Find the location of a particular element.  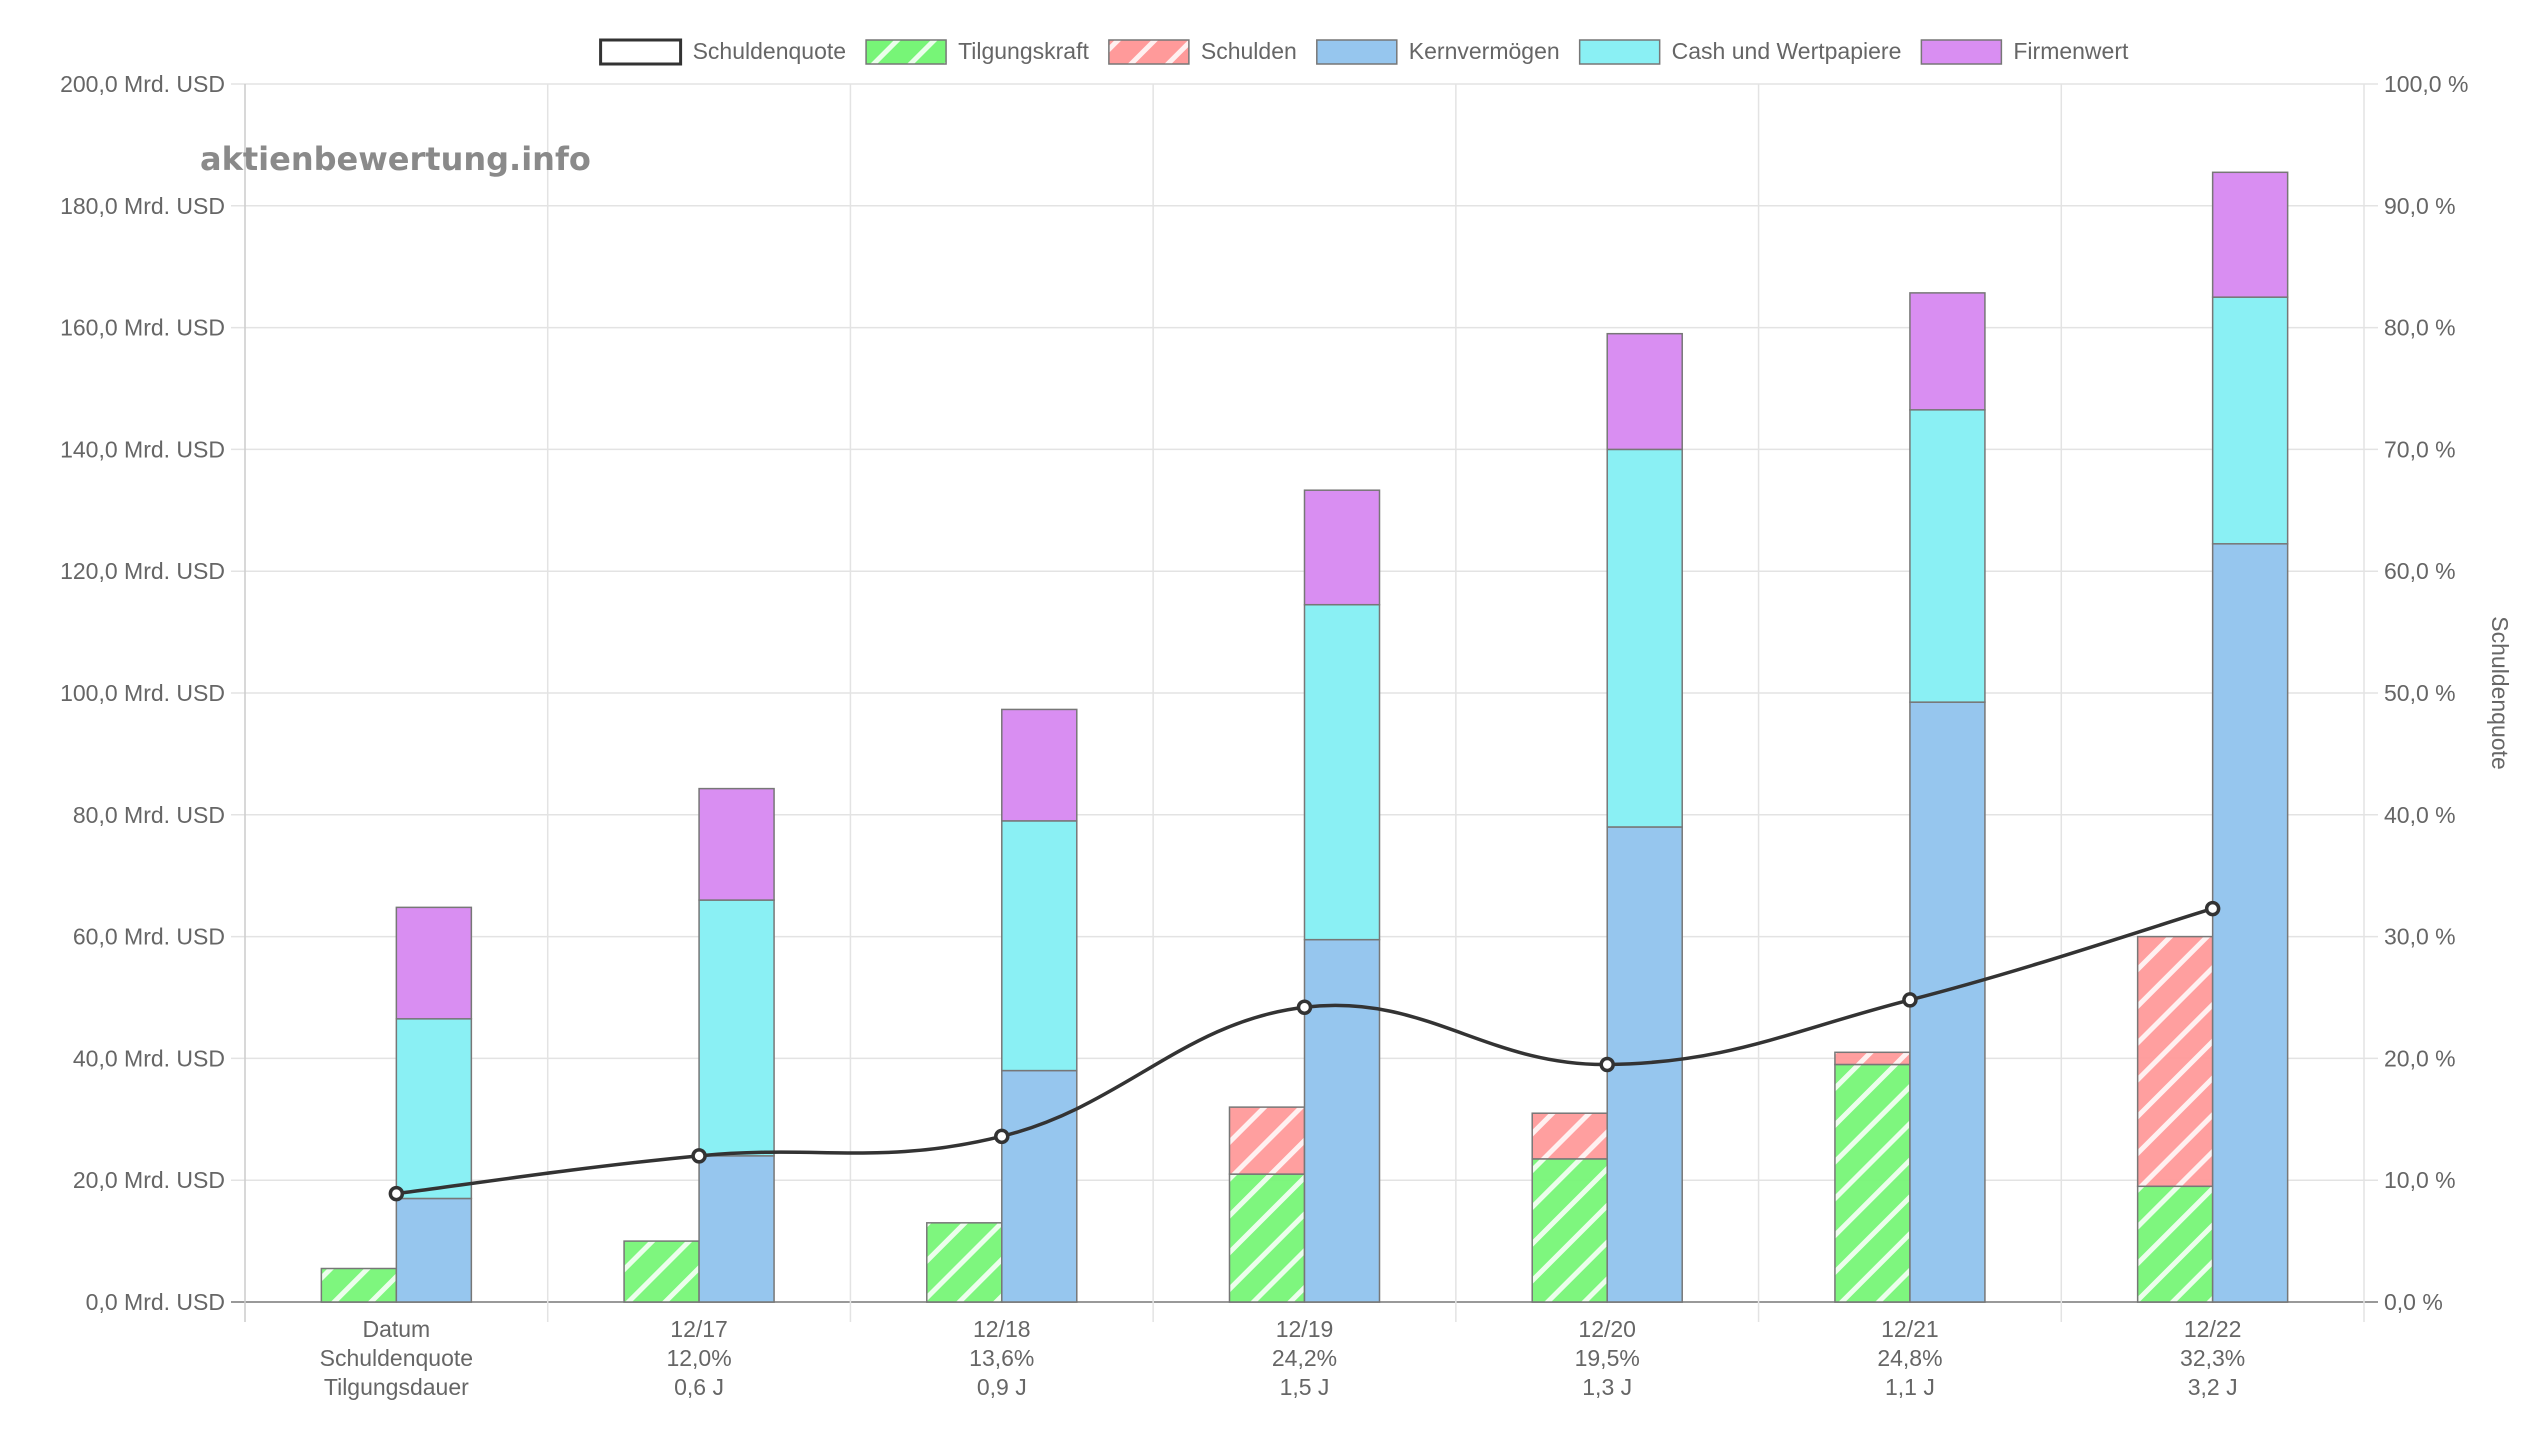

x-tick-label: 12,0% is located at coordinates (698, 1358).